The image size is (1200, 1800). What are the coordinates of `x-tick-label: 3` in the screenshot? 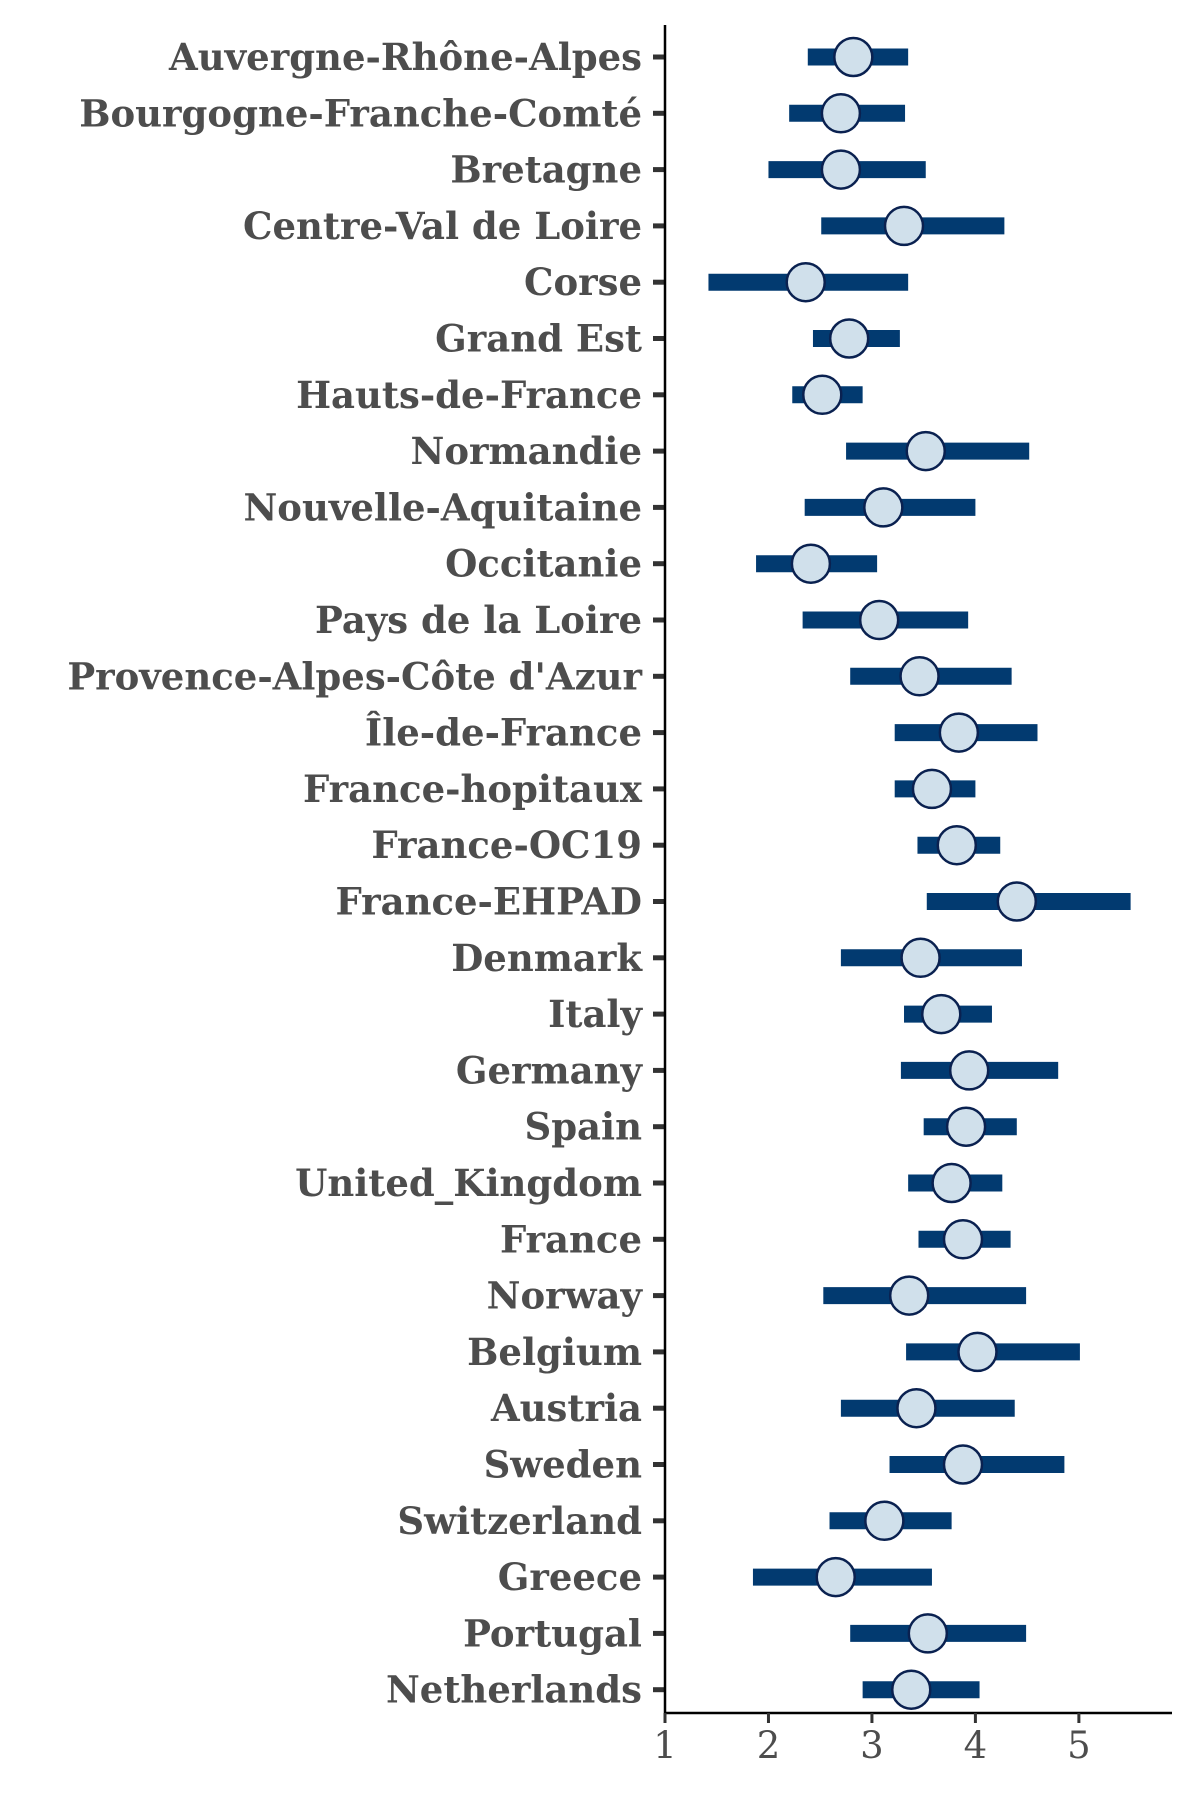 It's located at (872, 1745).